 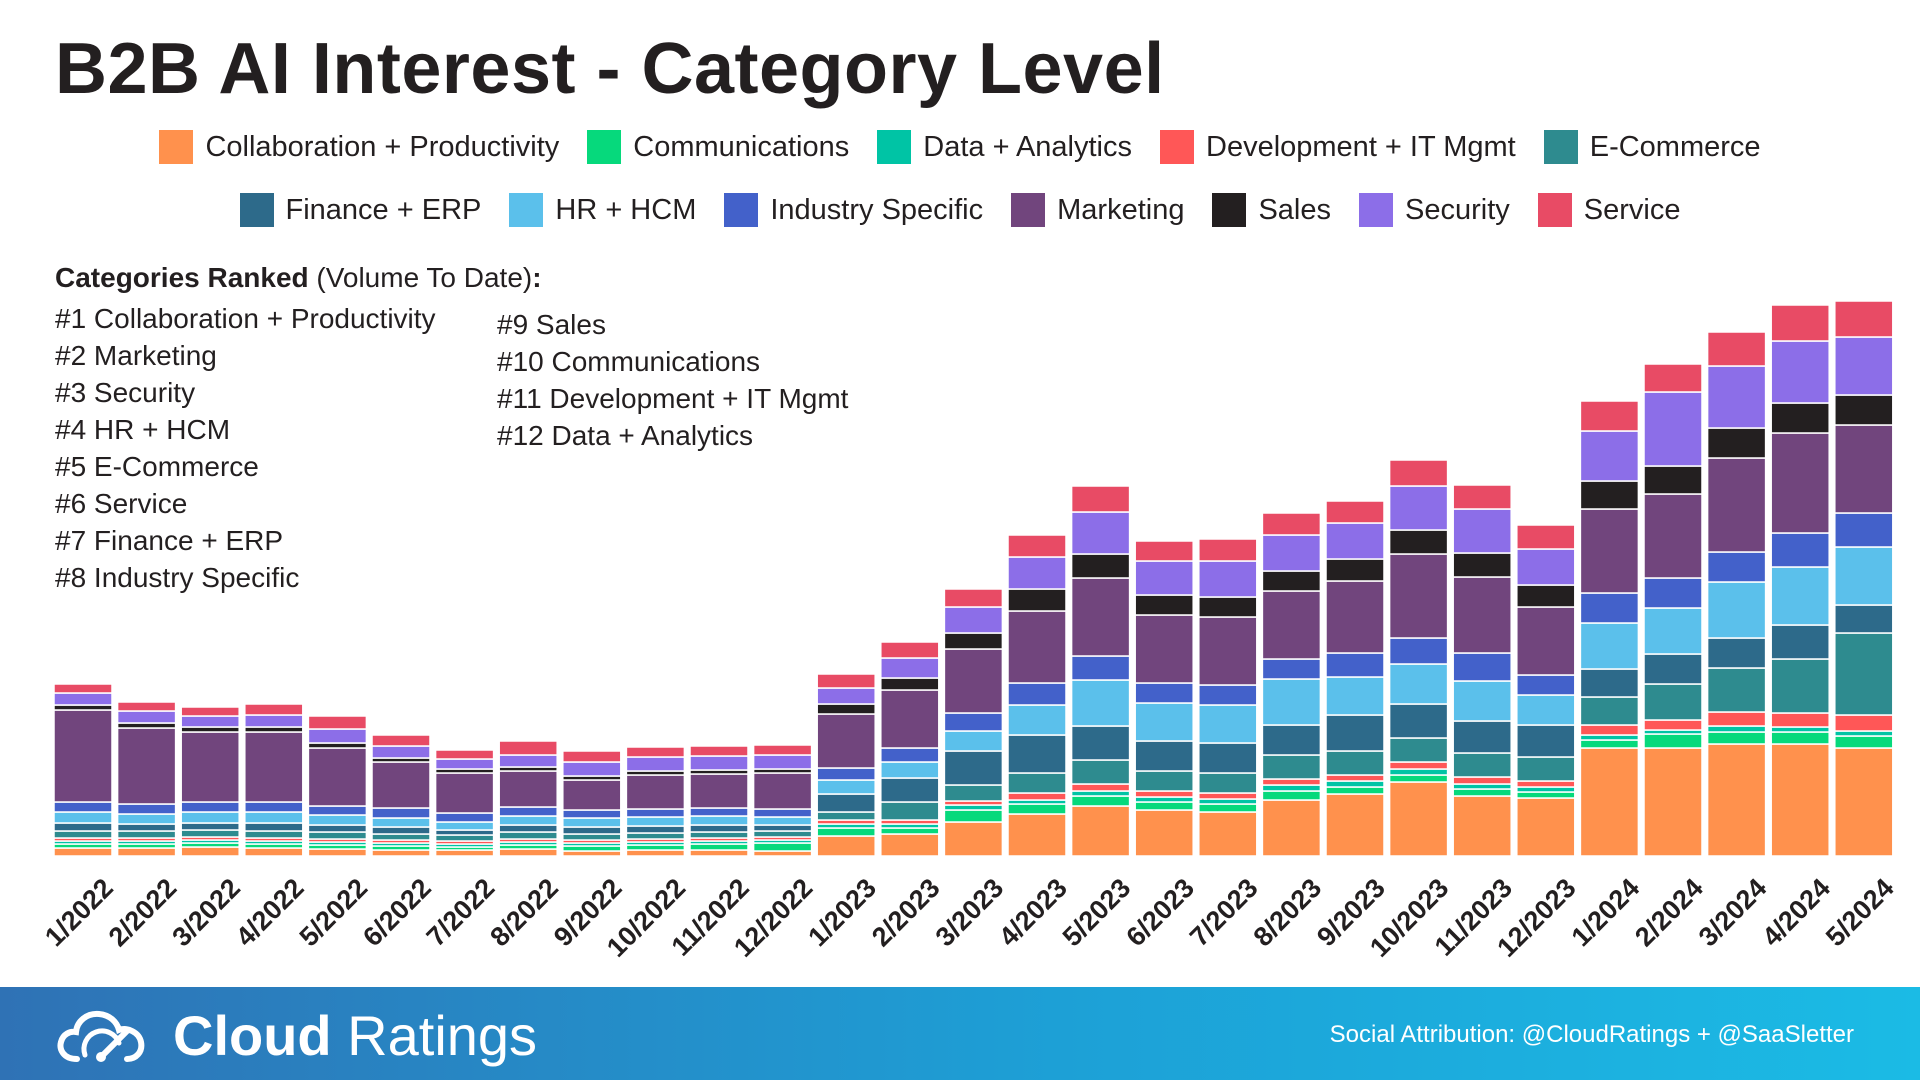 What do you see at coordinates (673, 398) in the screenshot?
I see `rank-item: #11 Development + IT Mgmt` at bounding box center [673, 398].